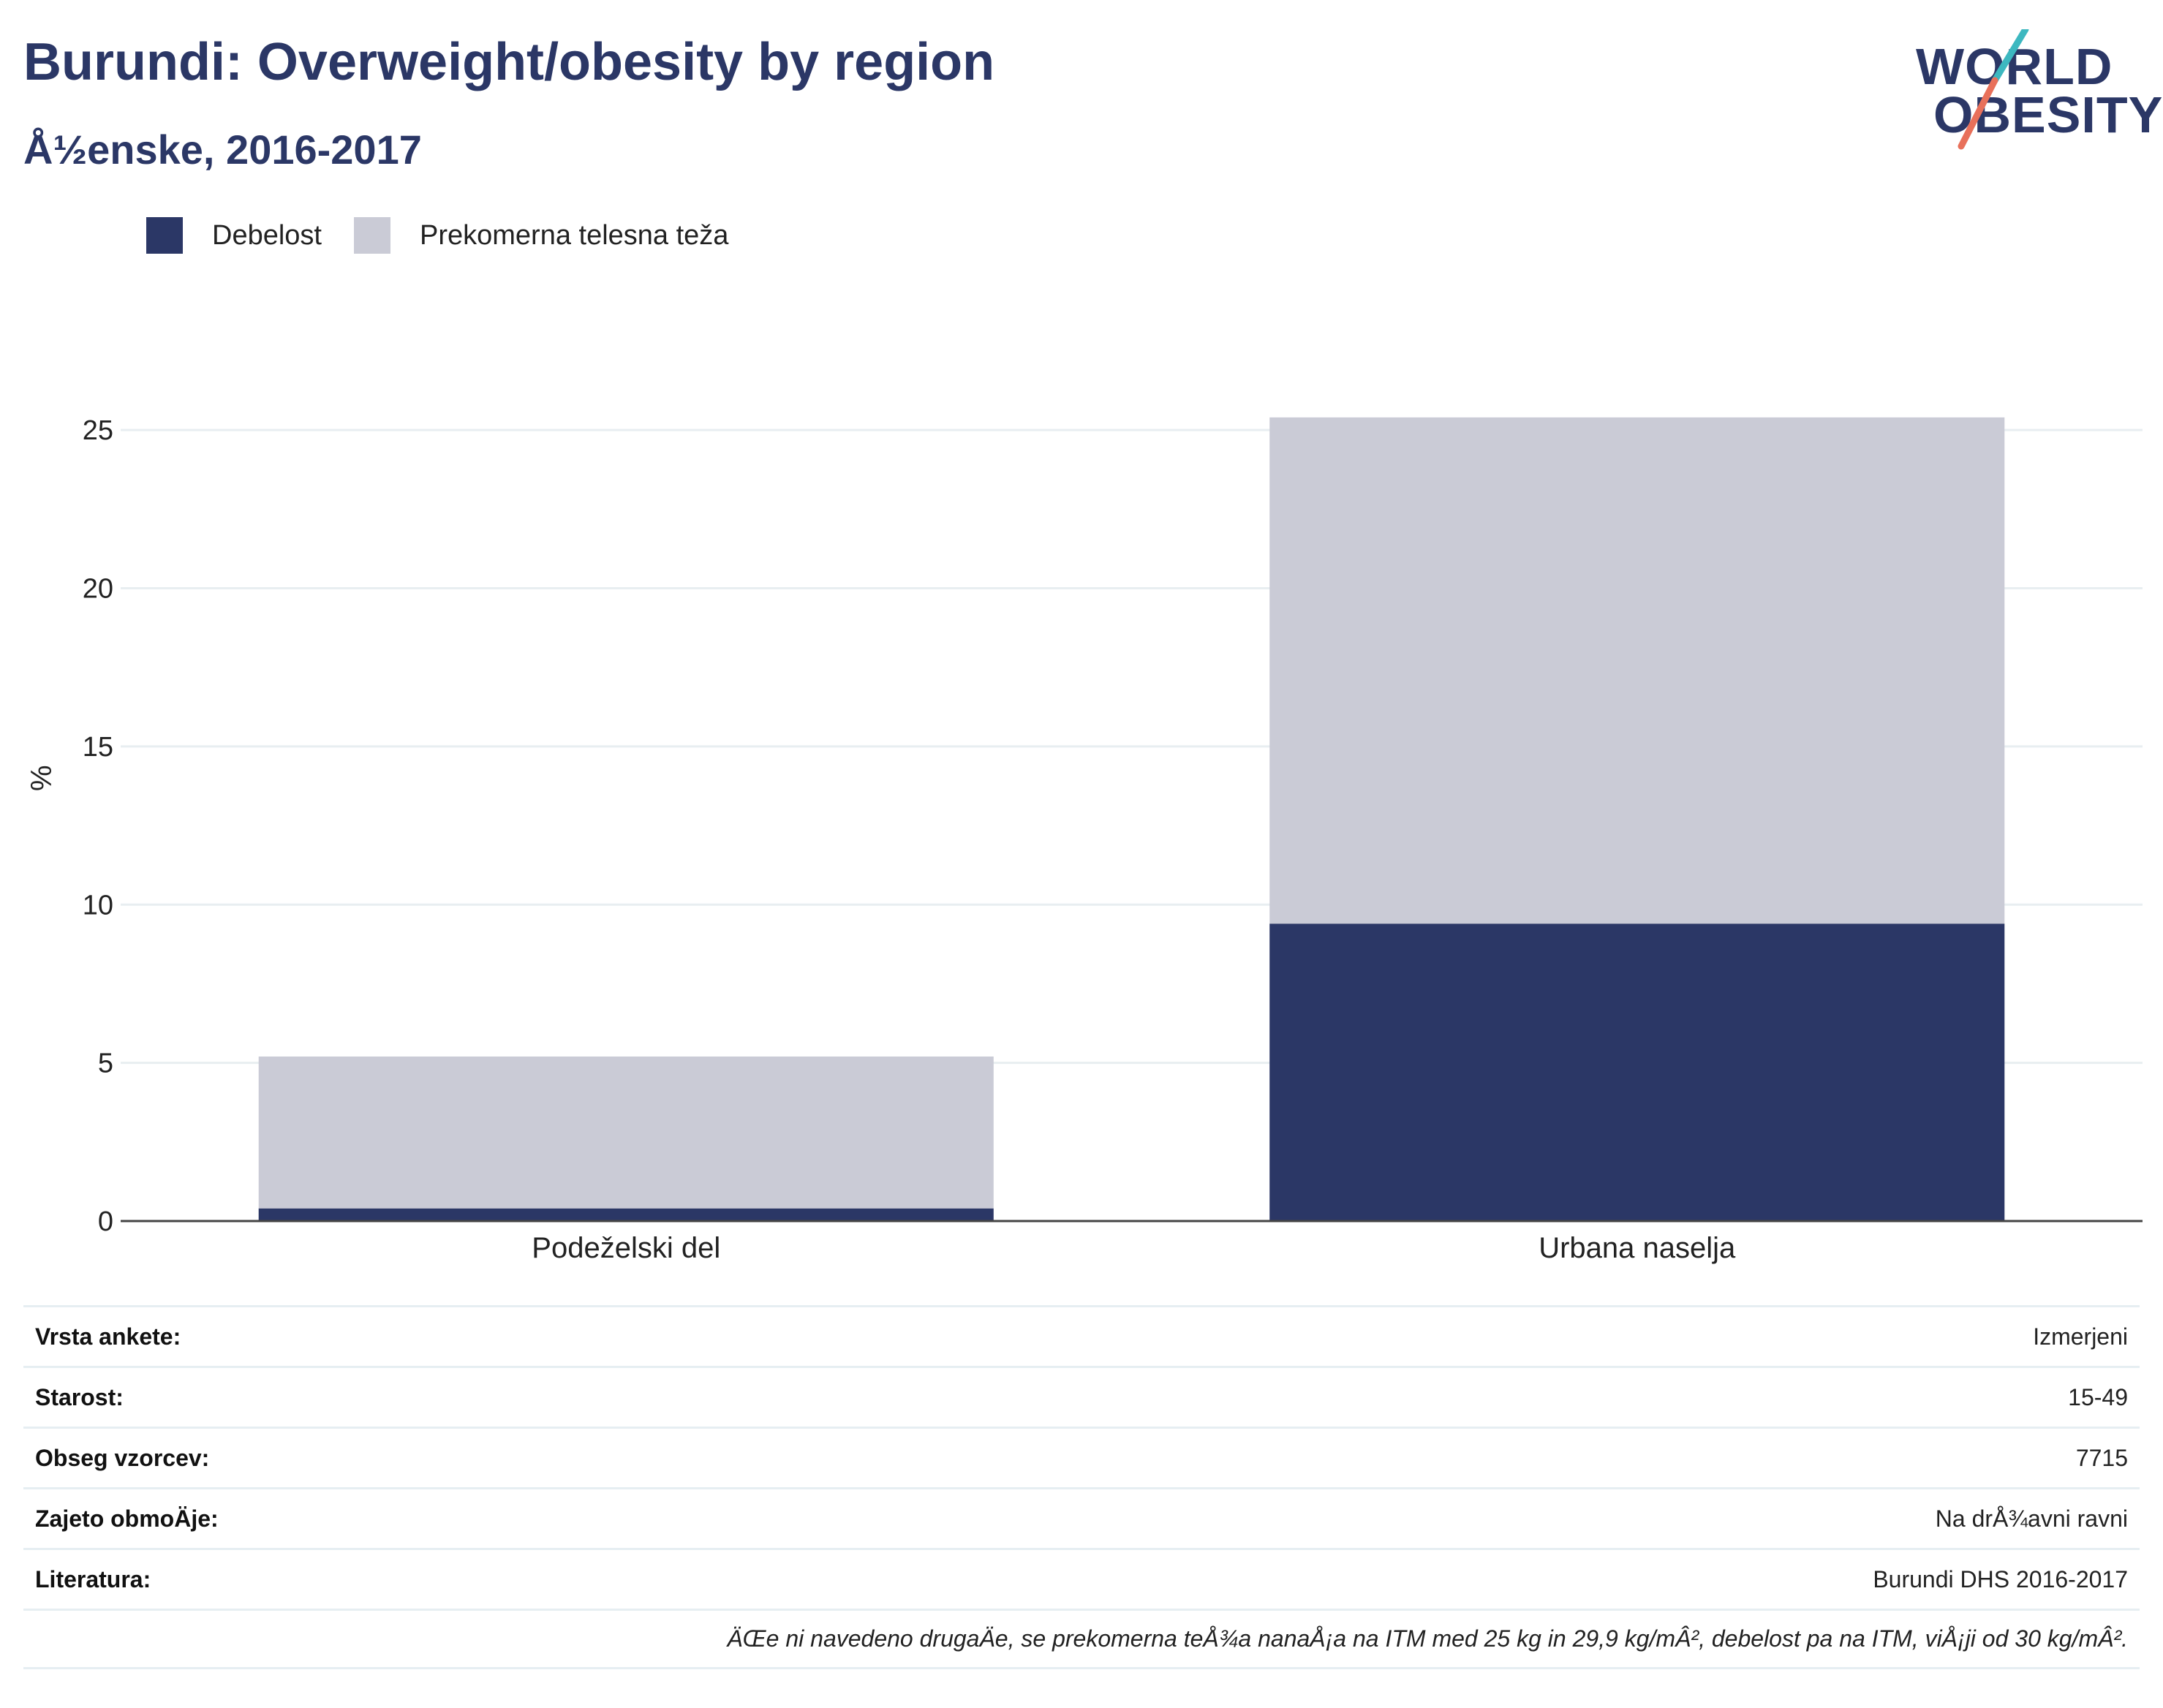  Describe the element at coordinates (127, 1518) in the screenshot. I see `info-key: Zajeto obmoÄje:` at that location.